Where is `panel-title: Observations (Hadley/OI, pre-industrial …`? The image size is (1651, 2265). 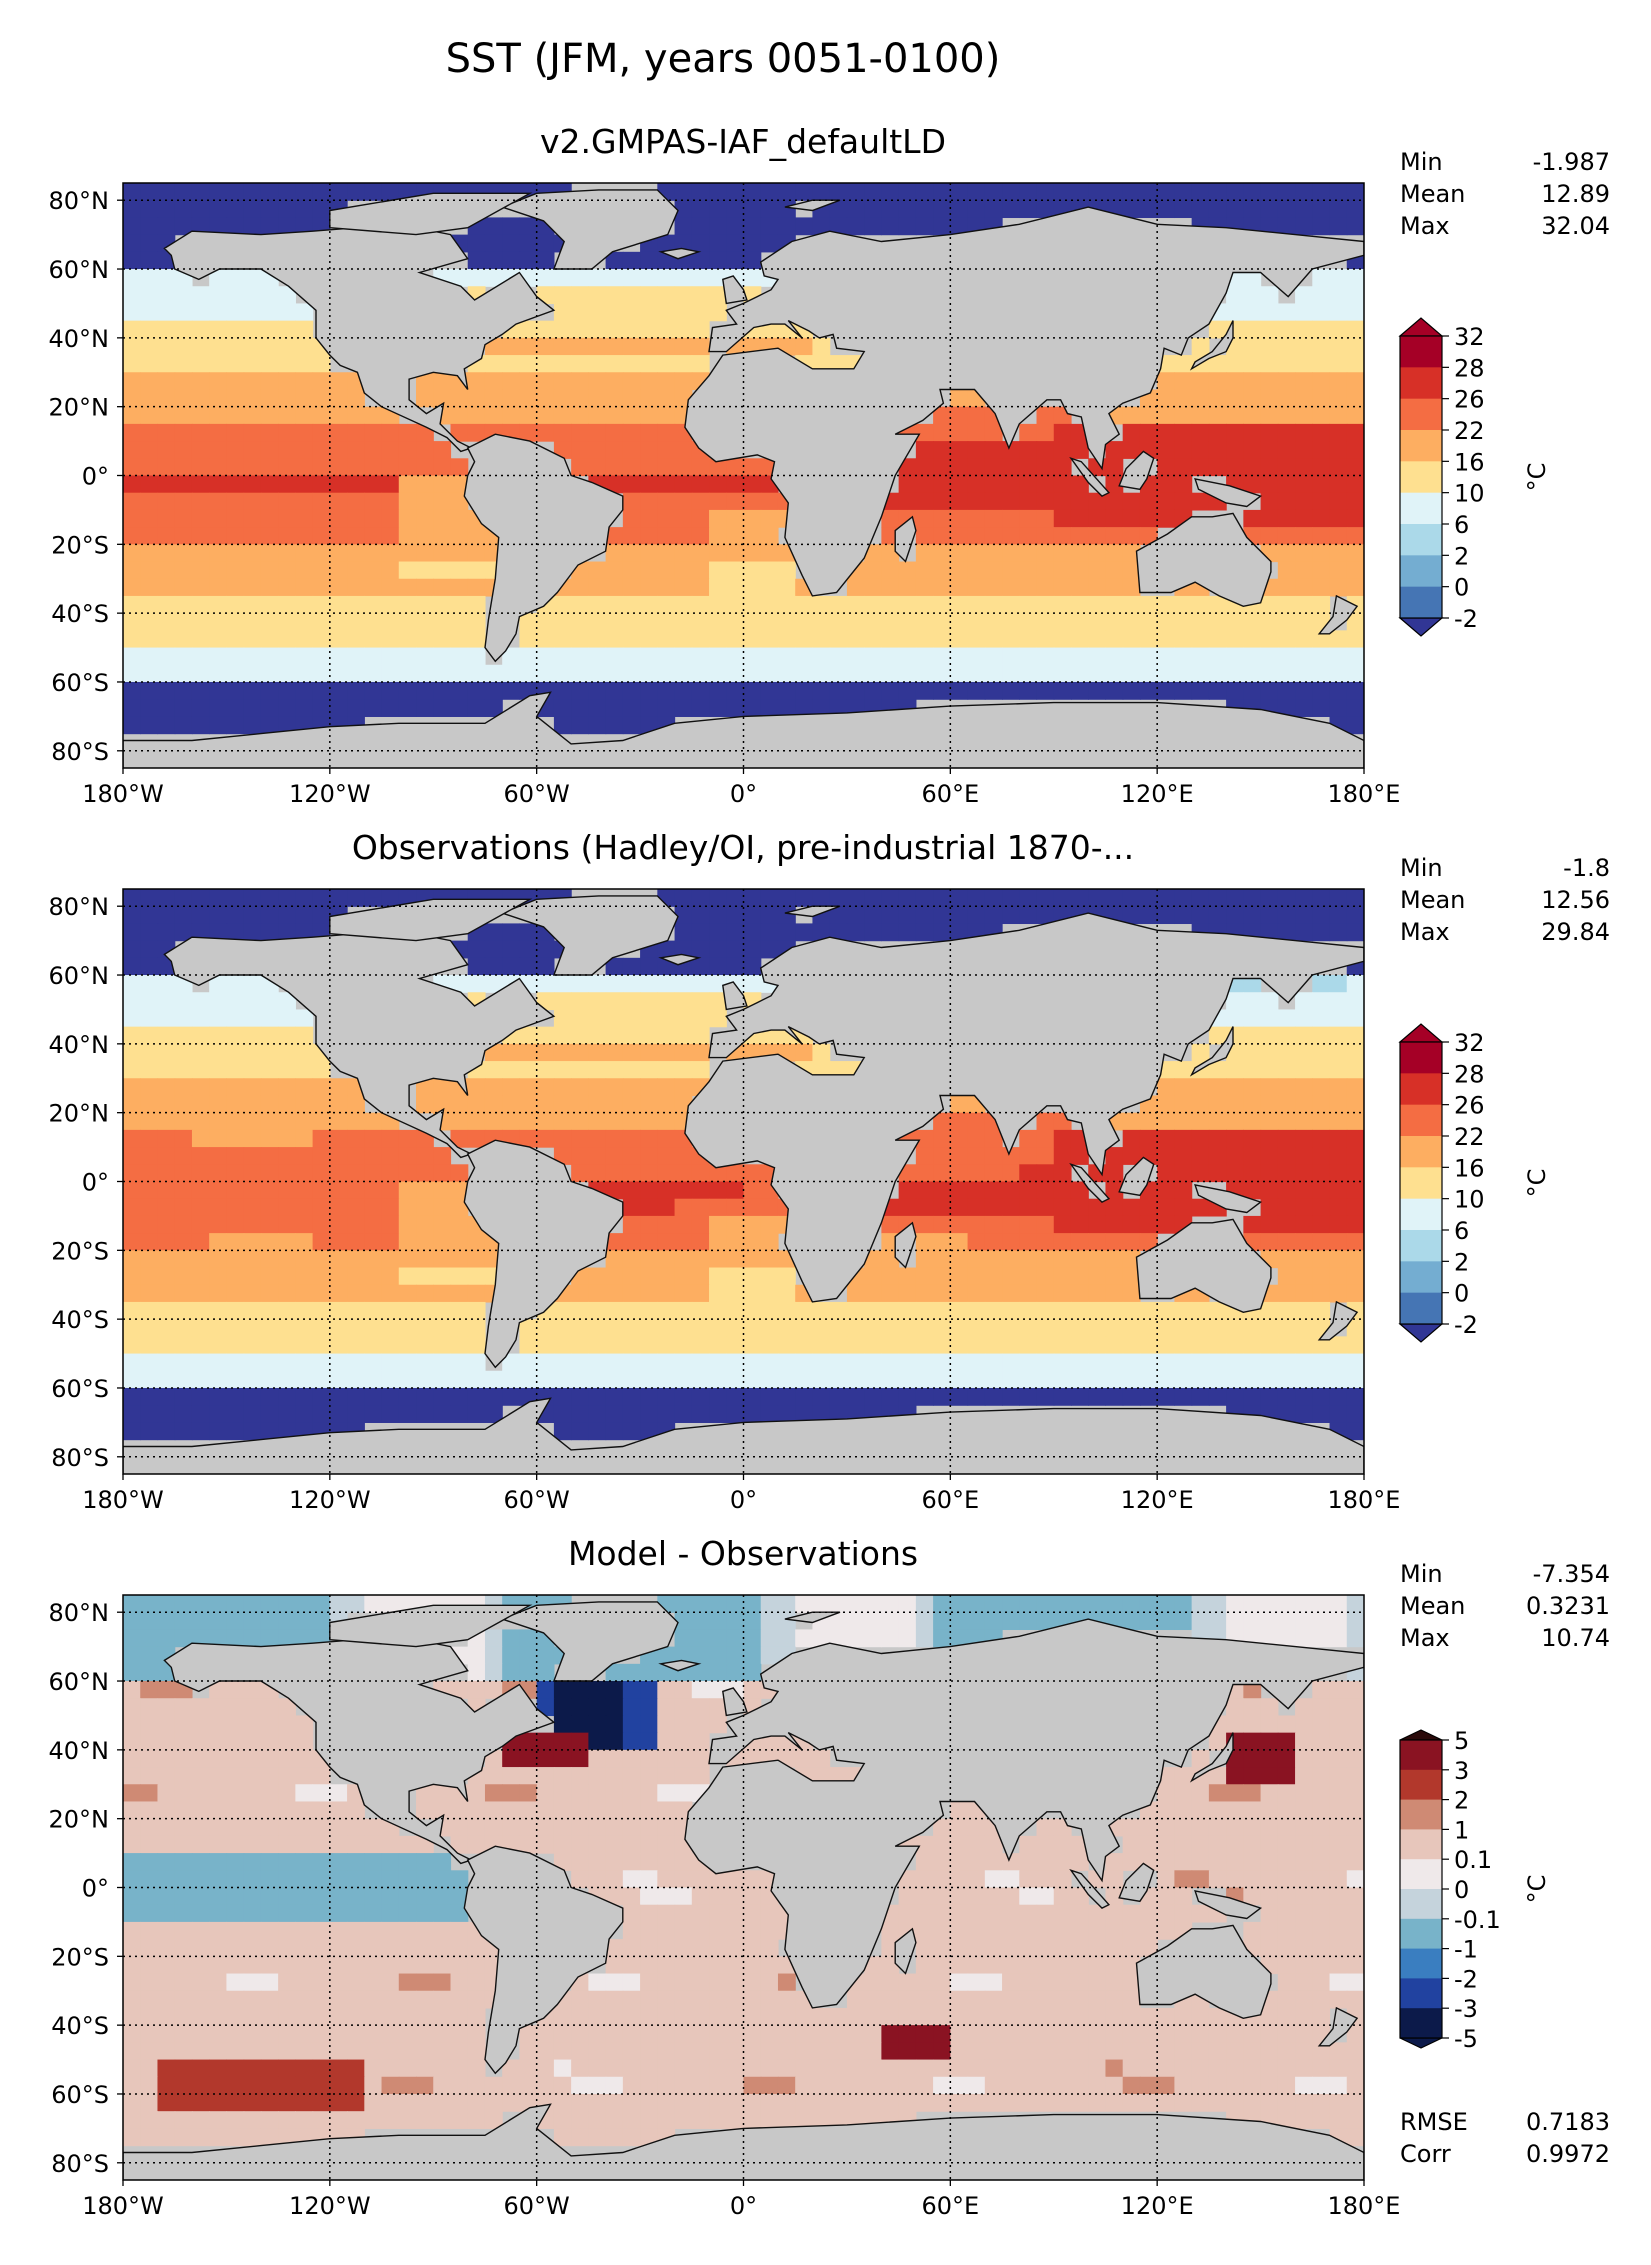 panel-title: Observations (Hadley/OI, pre-industrial … is located at coordinates (743, 847).